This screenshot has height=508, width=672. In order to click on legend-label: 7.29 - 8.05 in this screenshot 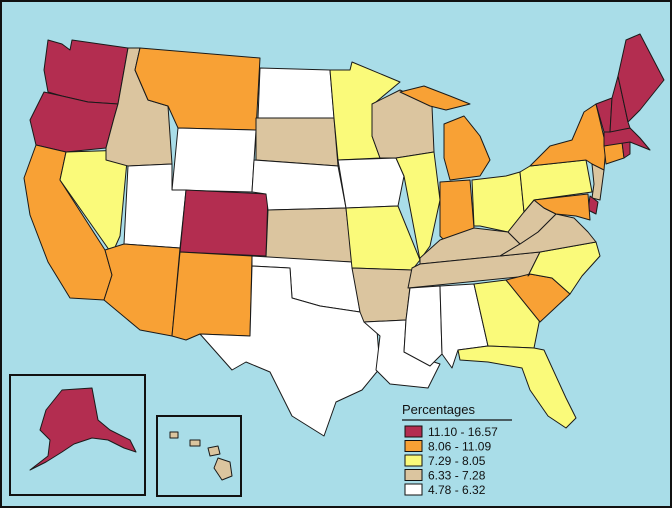, I will do `click(457, 461)`.